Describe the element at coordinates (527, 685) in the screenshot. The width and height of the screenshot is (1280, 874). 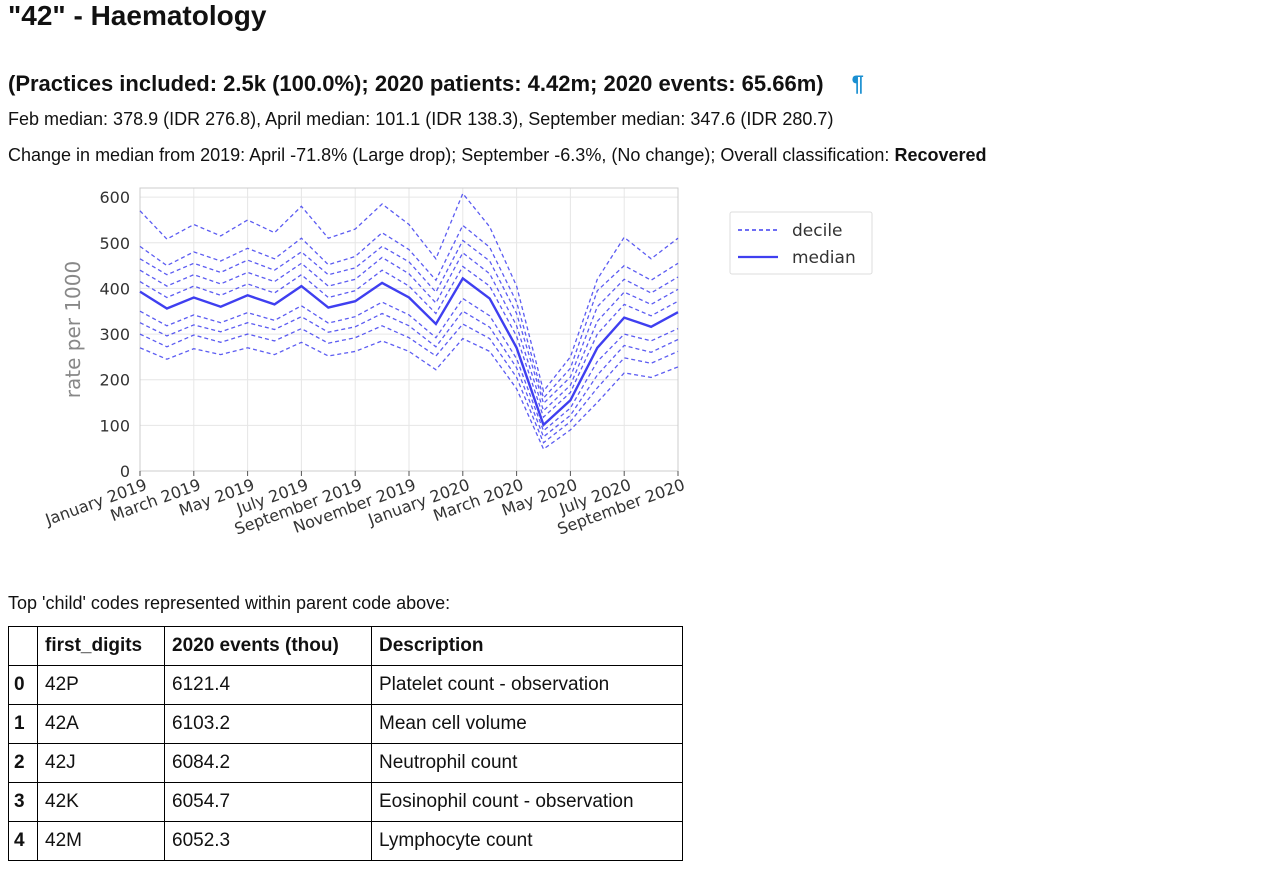
I see `row-description: Platelet count - observation` at that location.